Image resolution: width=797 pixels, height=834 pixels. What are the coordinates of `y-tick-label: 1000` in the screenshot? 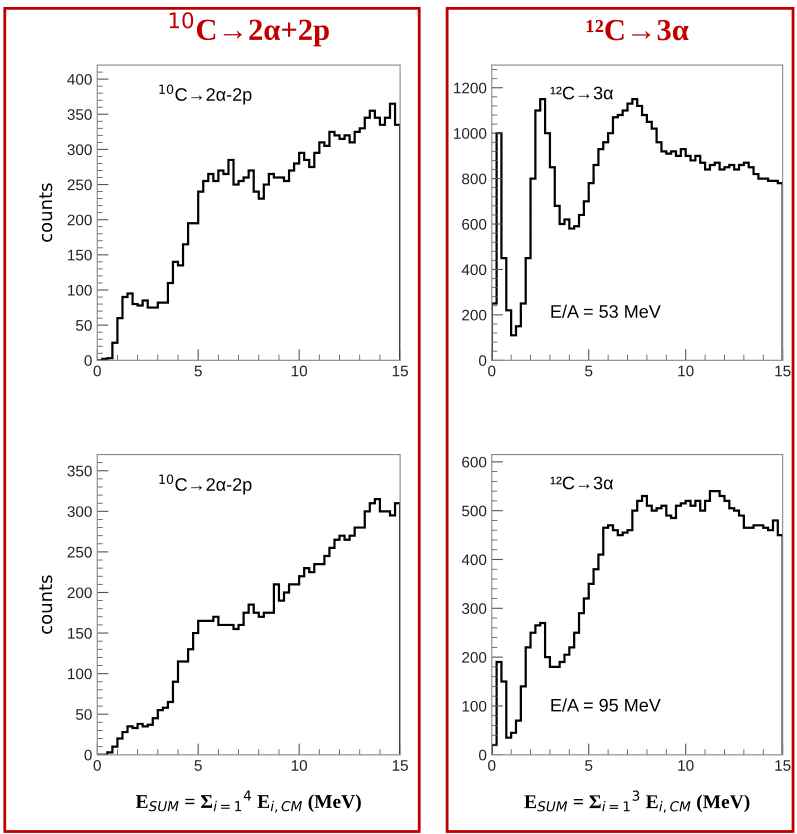 It's located at (470, 133).